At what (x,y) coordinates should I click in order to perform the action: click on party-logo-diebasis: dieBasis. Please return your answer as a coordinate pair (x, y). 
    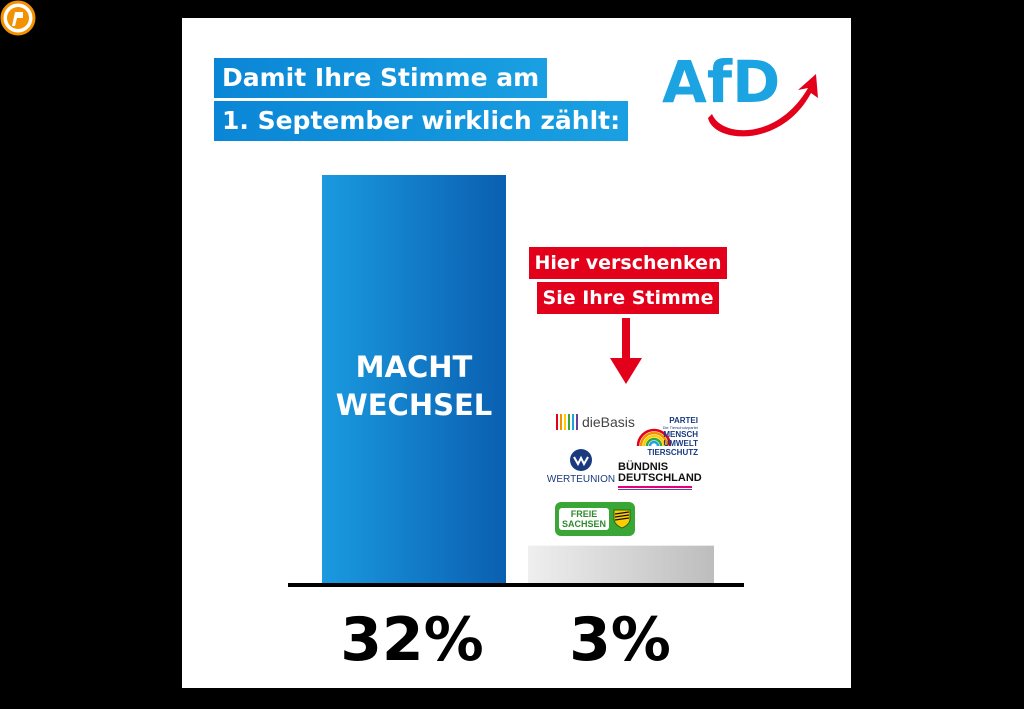
    Looking at the image, I should click on (595, 422).